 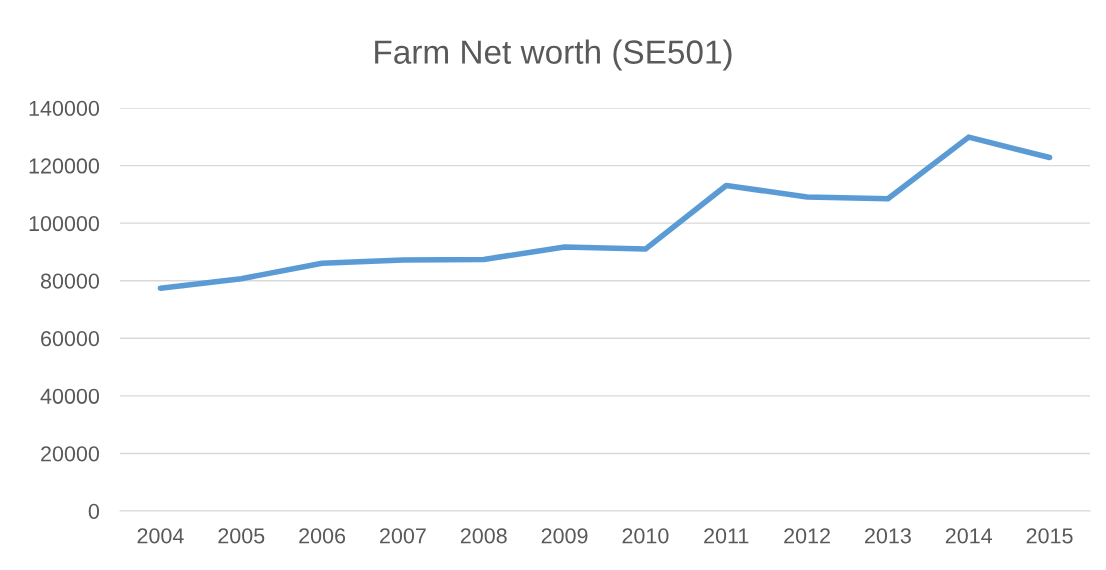 What do you see at coordinates (969, 536) in the screenshot?
I see `x-tick-label: 2014` at bounding box center [969, 536].